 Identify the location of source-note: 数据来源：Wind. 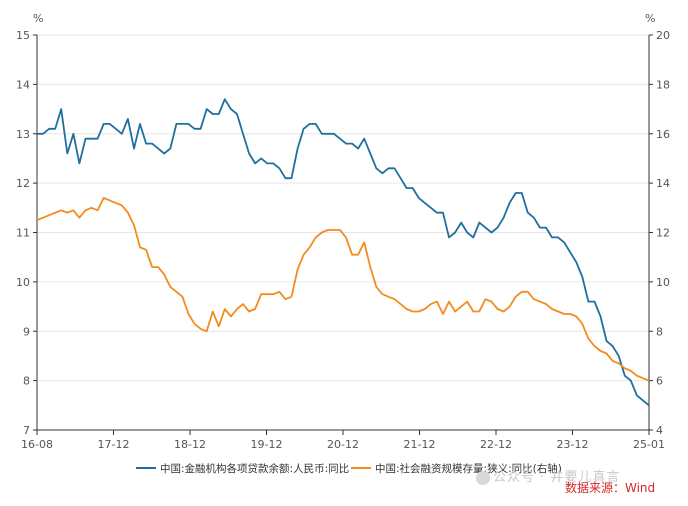
(610, 488).